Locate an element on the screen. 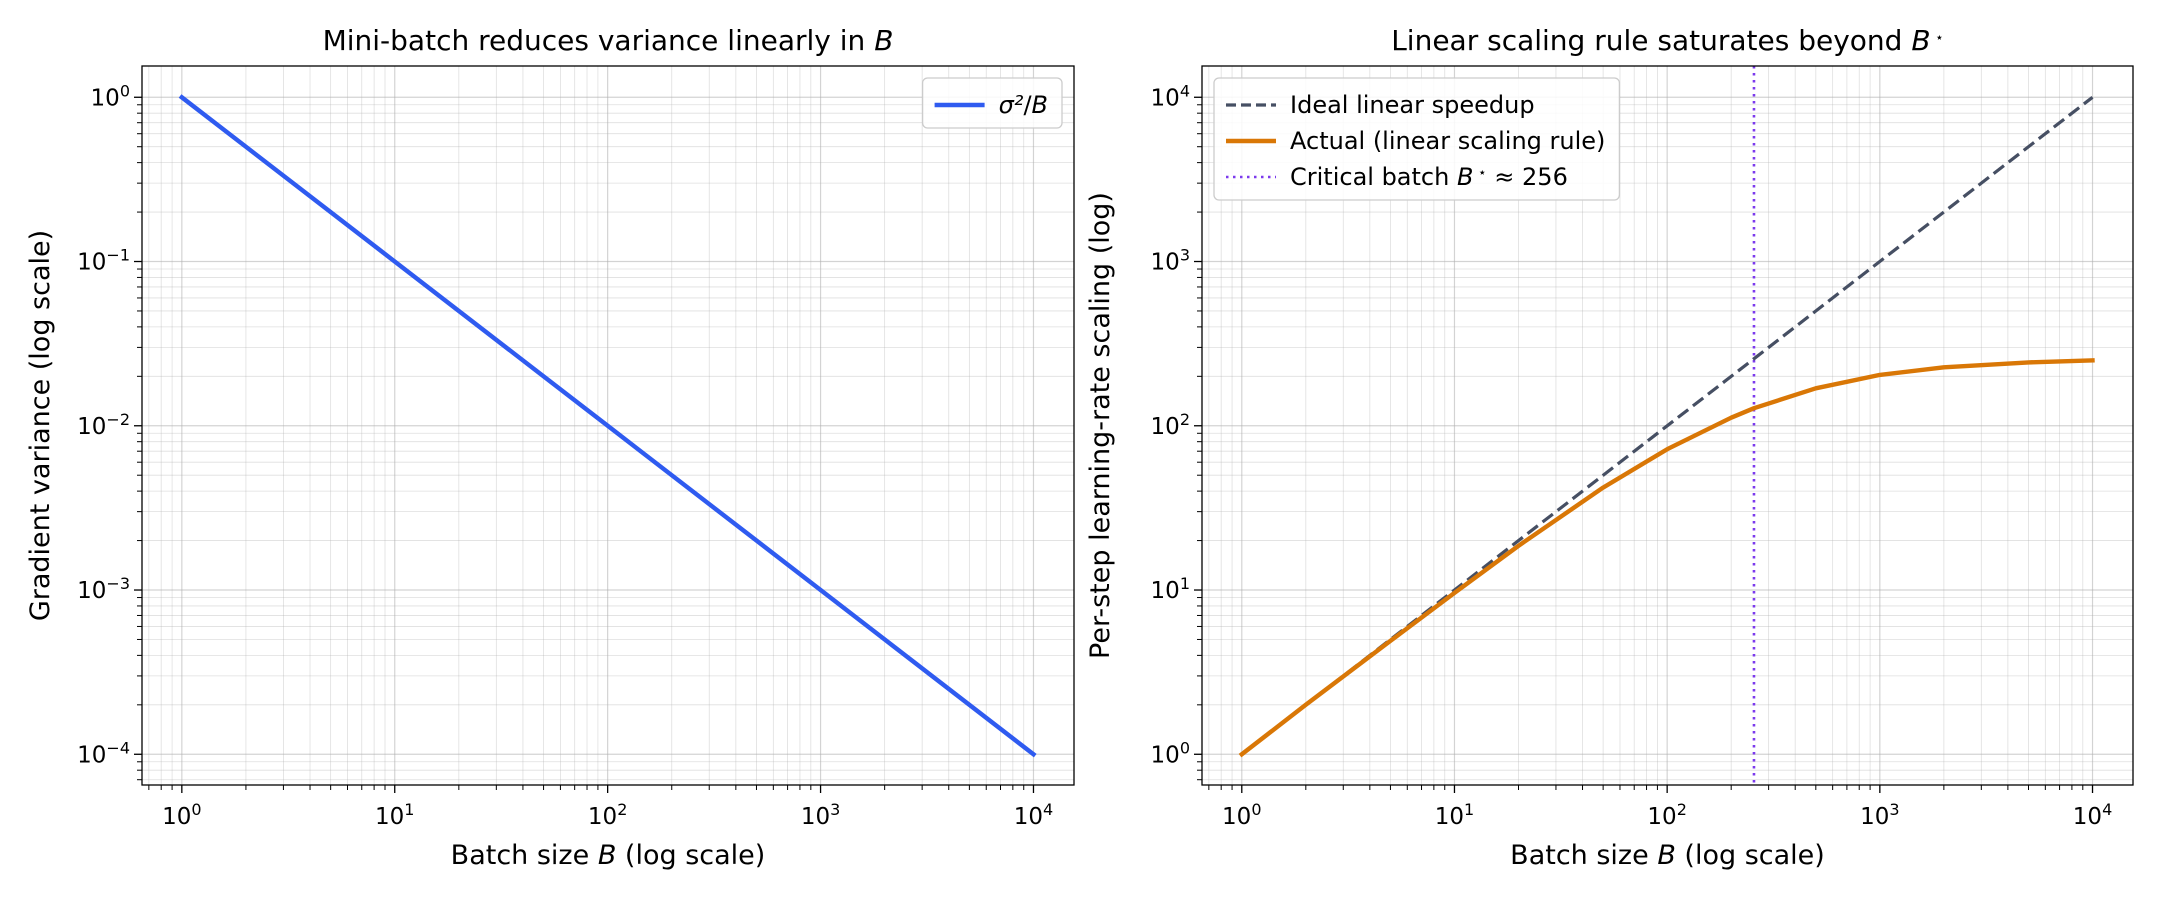  y-tick-label: 10¹ is located at coordinates (1170, 589).